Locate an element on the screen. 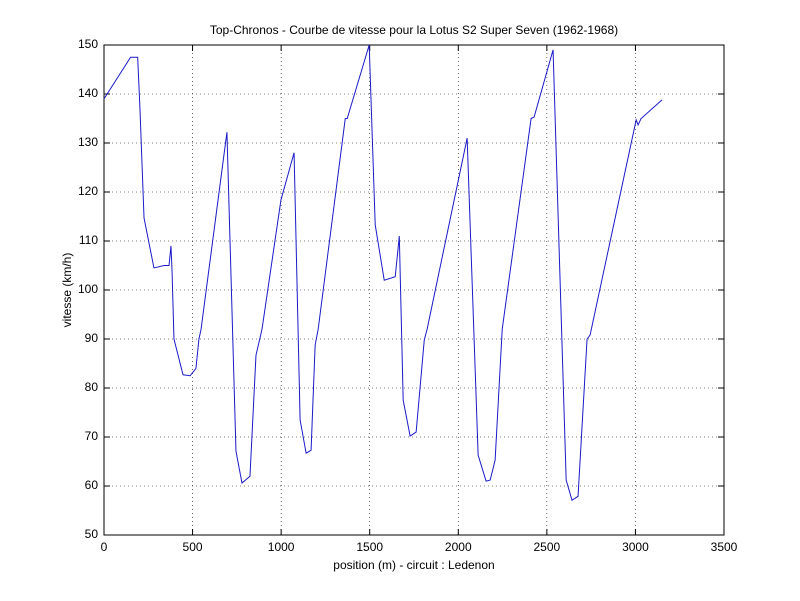 The image size is (800, 601). y-tick-label: 150 is located at coordinates (88, 44).